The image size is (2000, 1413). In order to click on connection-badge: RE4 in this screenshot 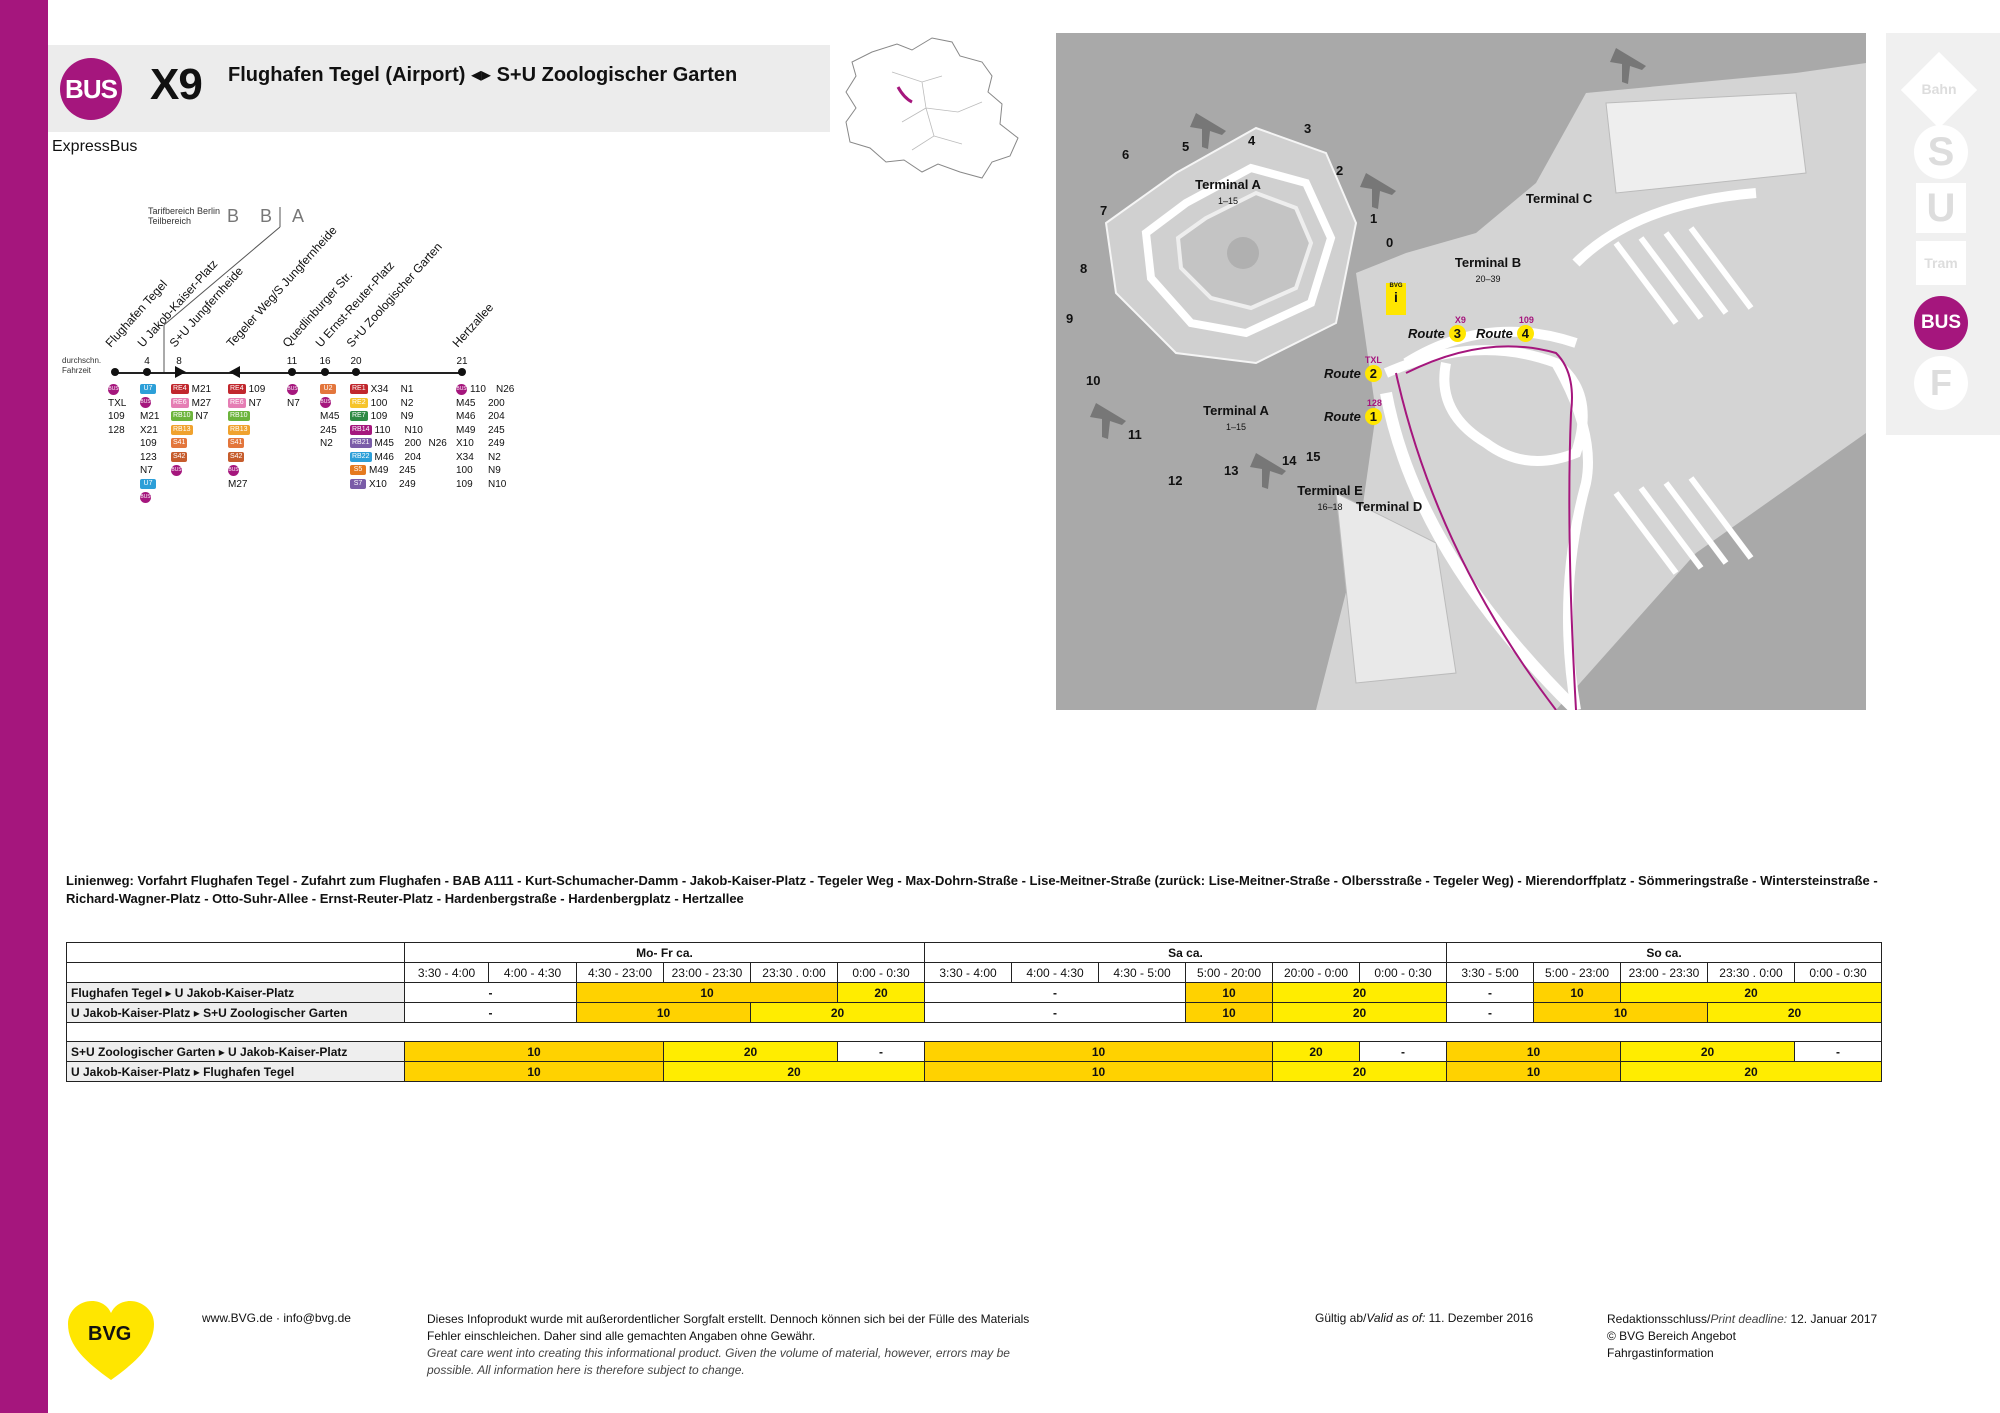, I will do `click(237, 389)`.